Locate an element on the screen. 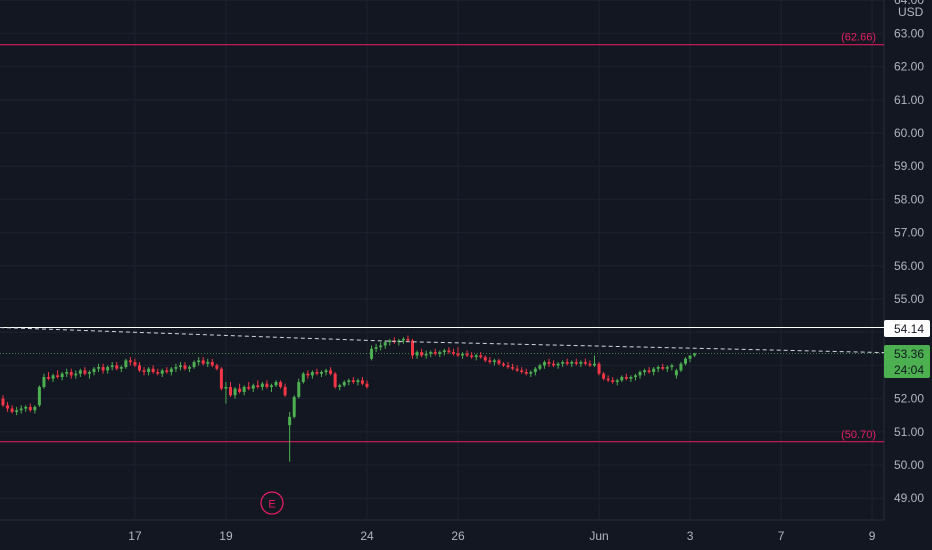 This screenshot has height=550, width=932. time-axis: 17 19 24 26 Jun 3 7 9 is located at coordinates (501, 536).